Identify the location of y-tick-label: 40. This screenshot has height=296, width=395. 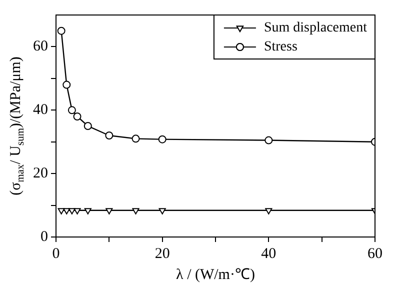
(40, 110).